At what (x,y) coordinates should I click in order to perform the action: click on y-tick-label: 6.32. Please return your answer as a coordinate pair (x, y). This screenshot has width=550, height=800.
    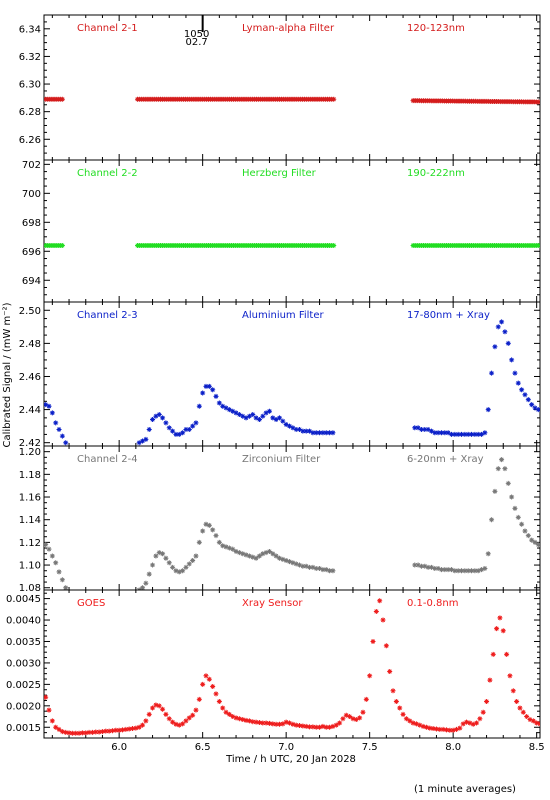
    Looking at the image, I should click on (30, 57).